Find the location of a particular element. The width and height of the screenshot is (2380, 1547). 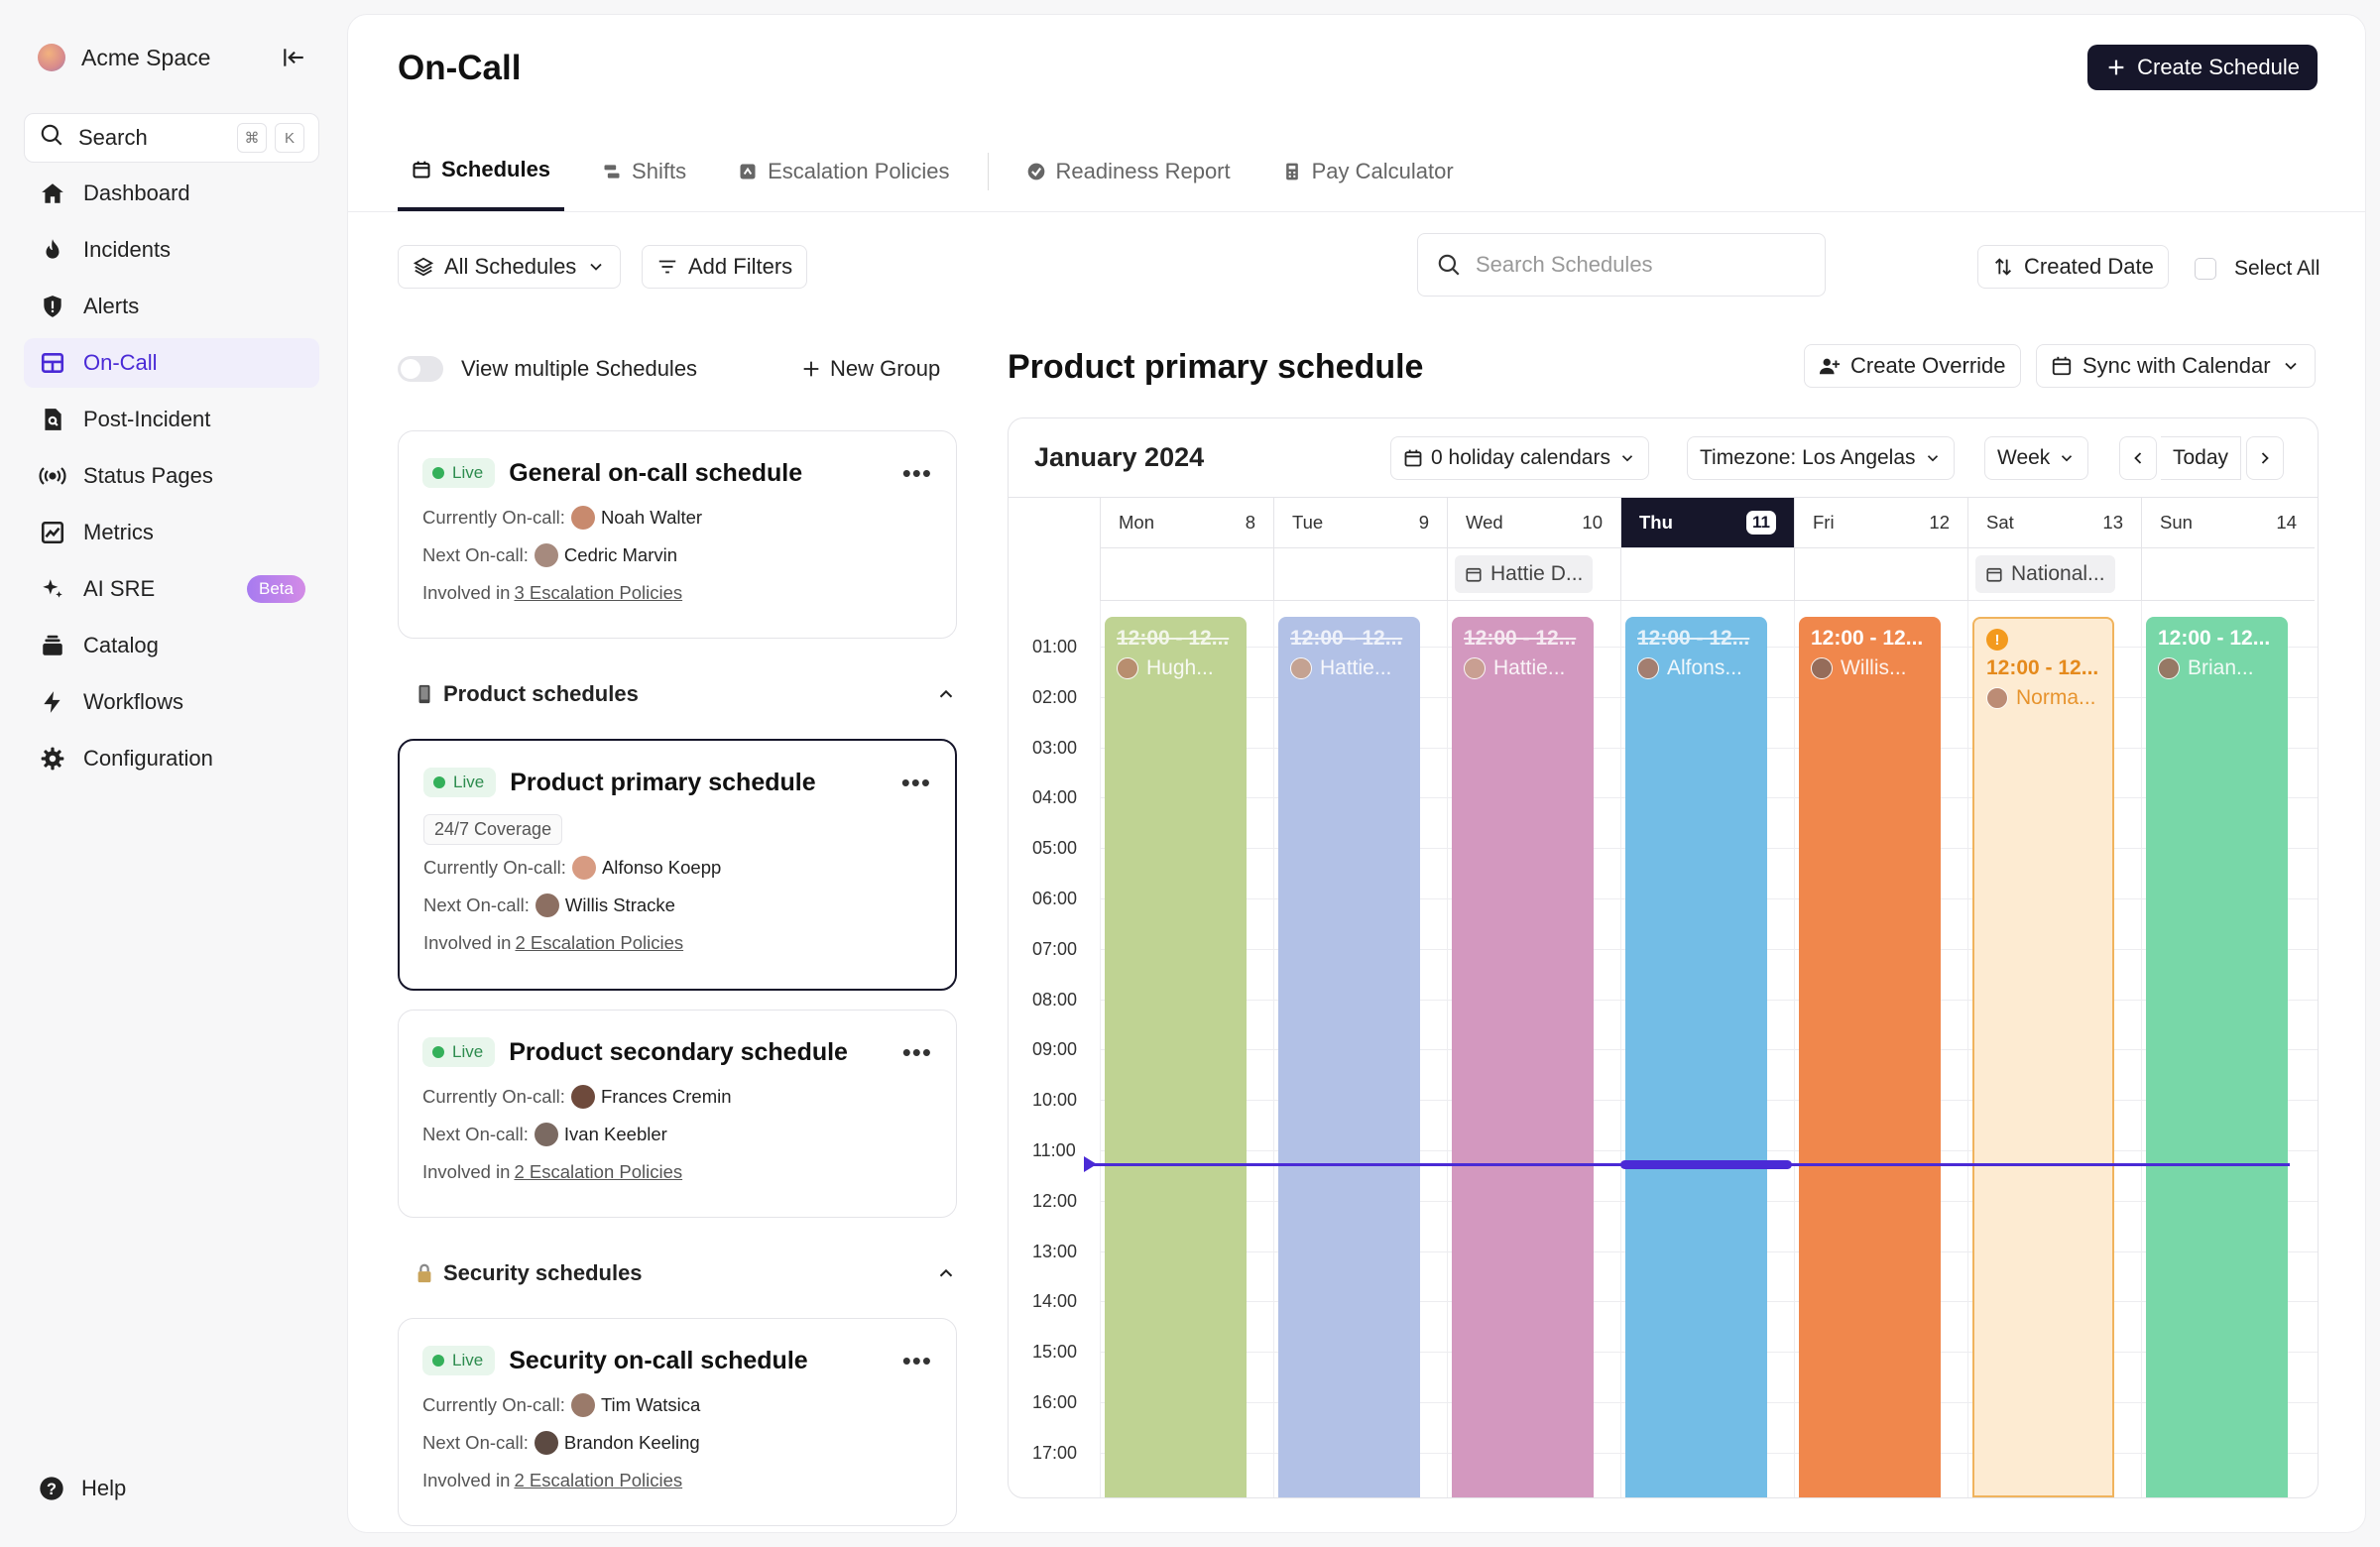

nav-item-on-call: On-Call is located at coordinates (171, 363).